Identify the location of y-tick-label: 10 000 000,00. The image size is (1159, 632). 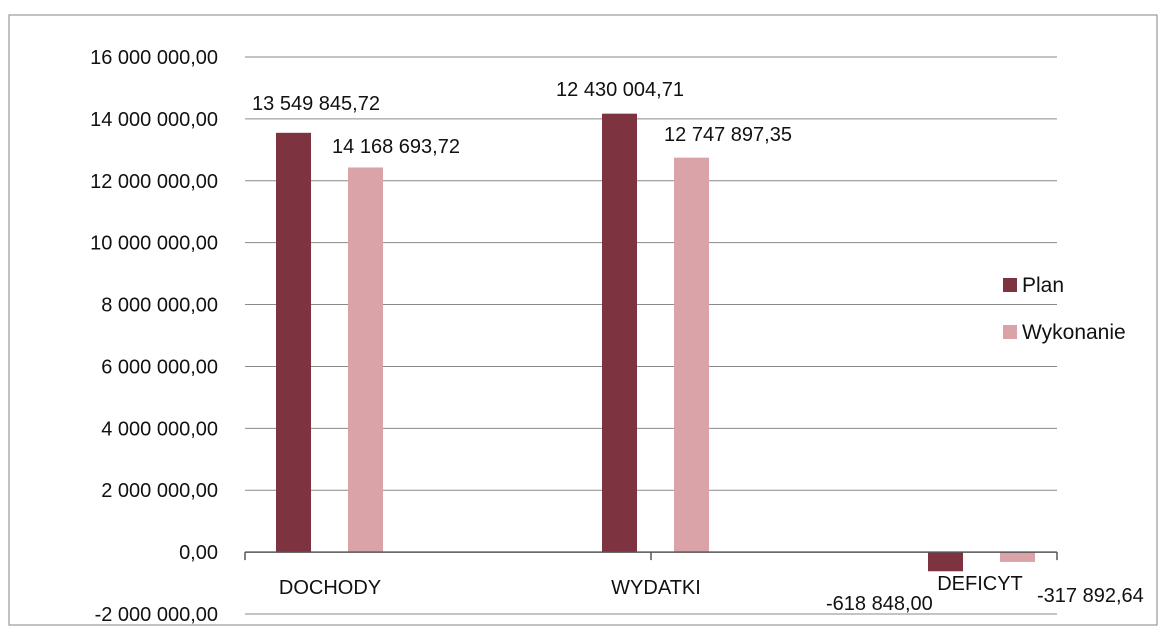
(154, 244).